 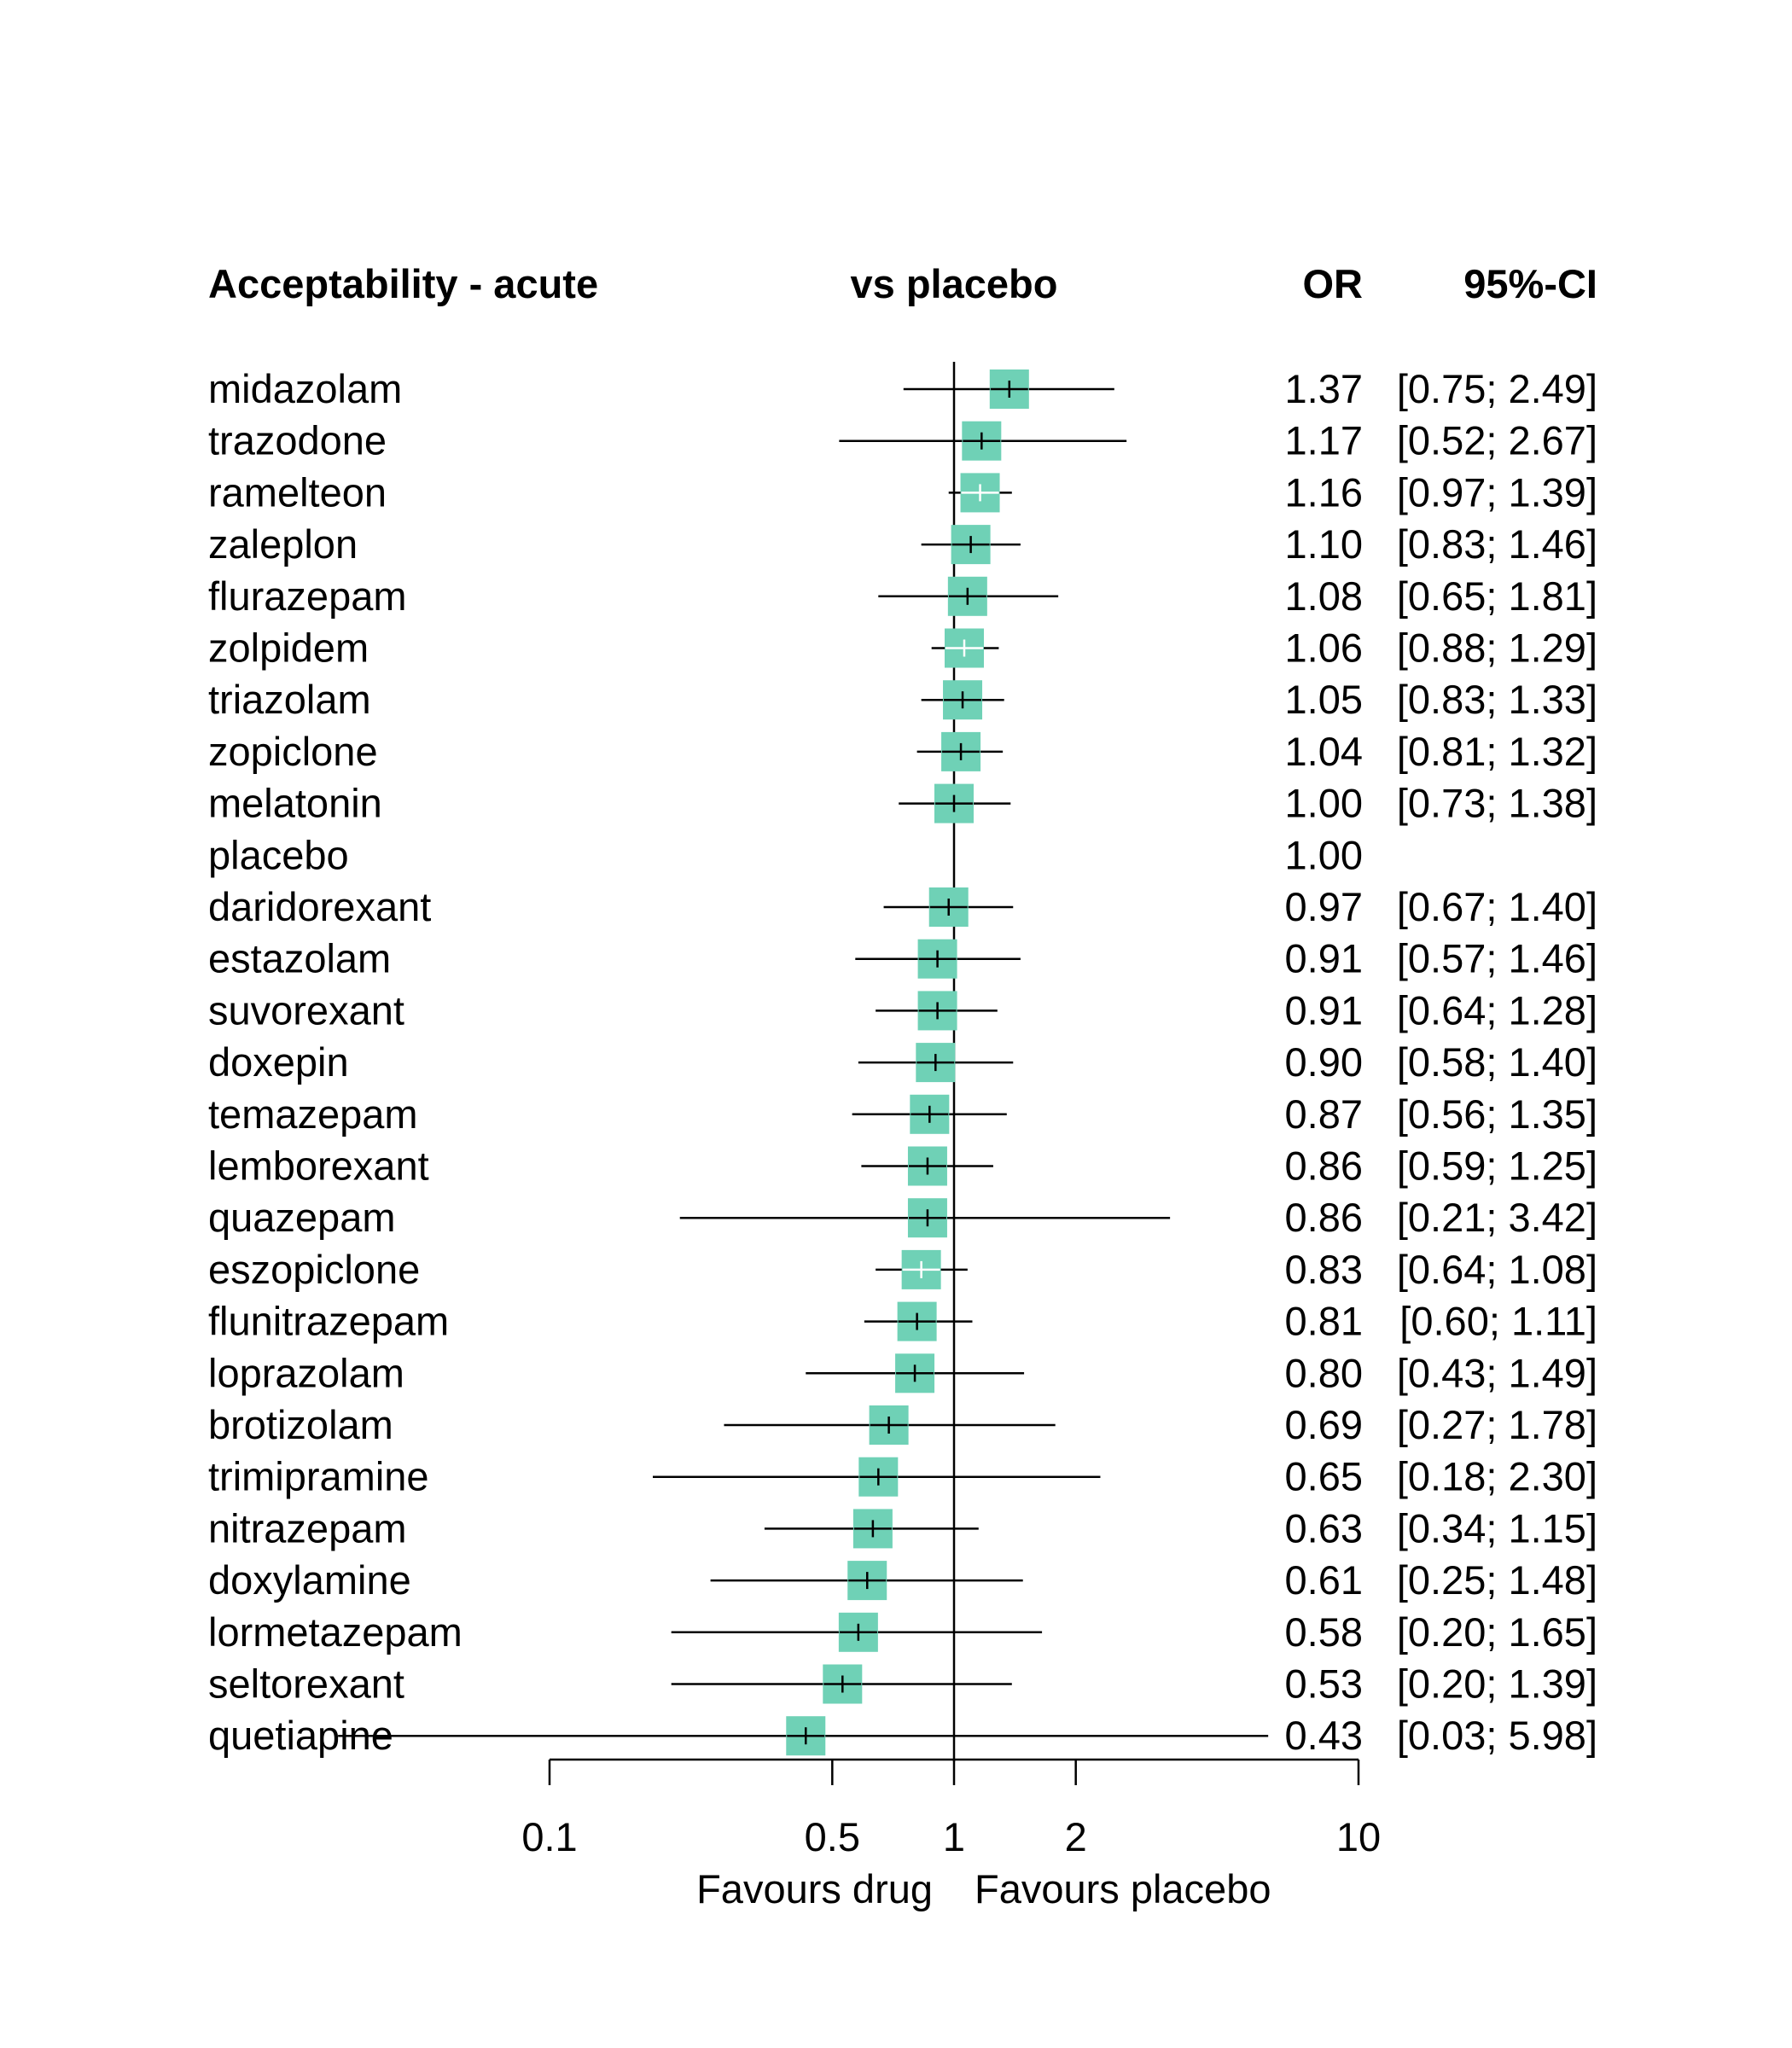 What do you see at coordinates (903, 907) in the screenshot?
I see `forest-row: daridorexant 0.97 [0.67; 1.40]` at bounding box center [903, 907].